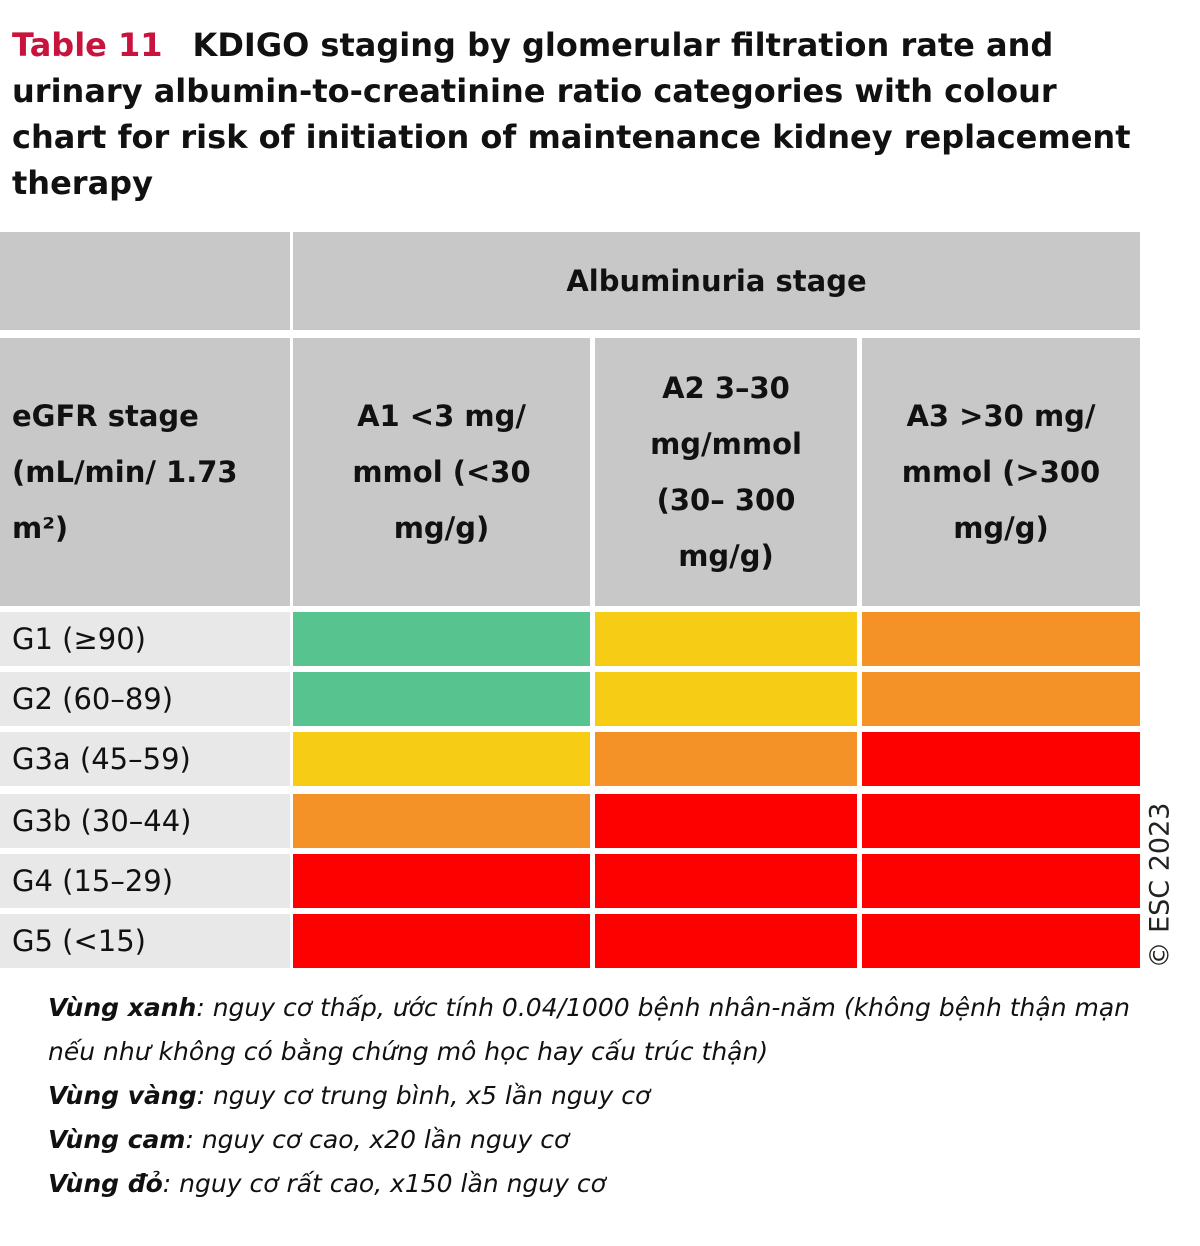 This screenshot has width=1200, height=1246. I want to click on note: Vùng cam: nguy cơ cao, x20 lần nguy cơ, so click(613, 1140).